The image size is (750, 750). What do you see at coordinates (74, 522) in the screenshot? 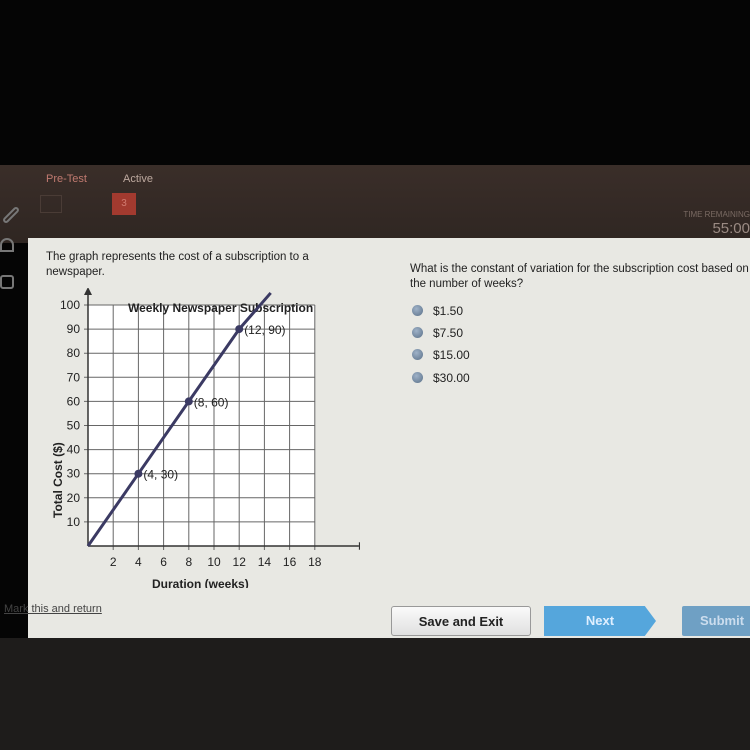
I see `y-tick-label: 10` at bounding box center [74, 522].